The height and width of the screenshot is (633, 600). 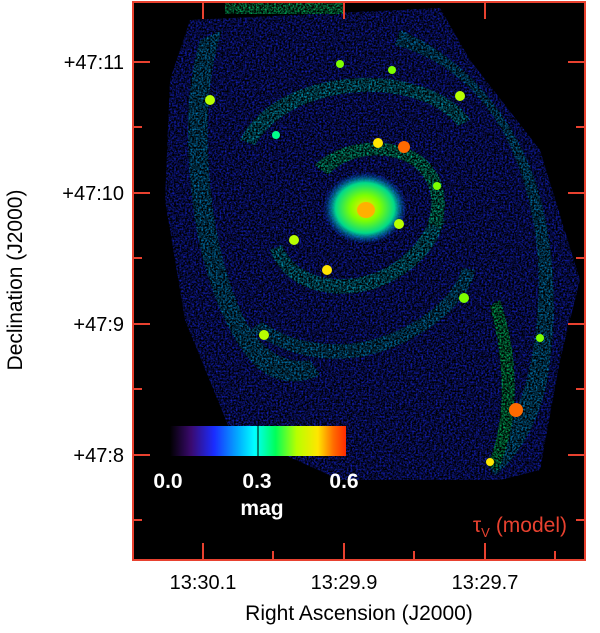 What do you see at coordinates (485, 583) in the screenshot?
I see `x-tick-label-3: 13:29.7` at bounding box center [485, 583].